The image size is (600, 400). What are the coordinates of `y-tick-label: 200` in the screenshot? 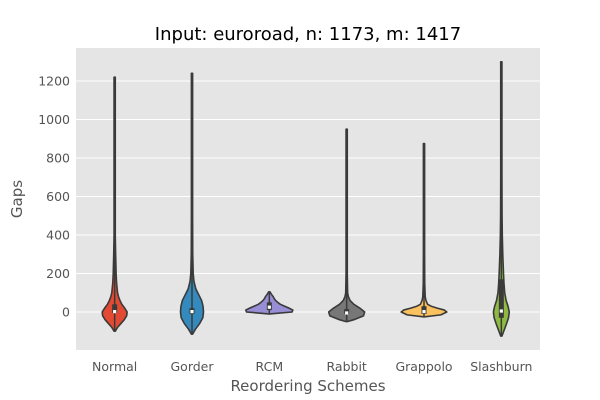 It's located at (58, 273).